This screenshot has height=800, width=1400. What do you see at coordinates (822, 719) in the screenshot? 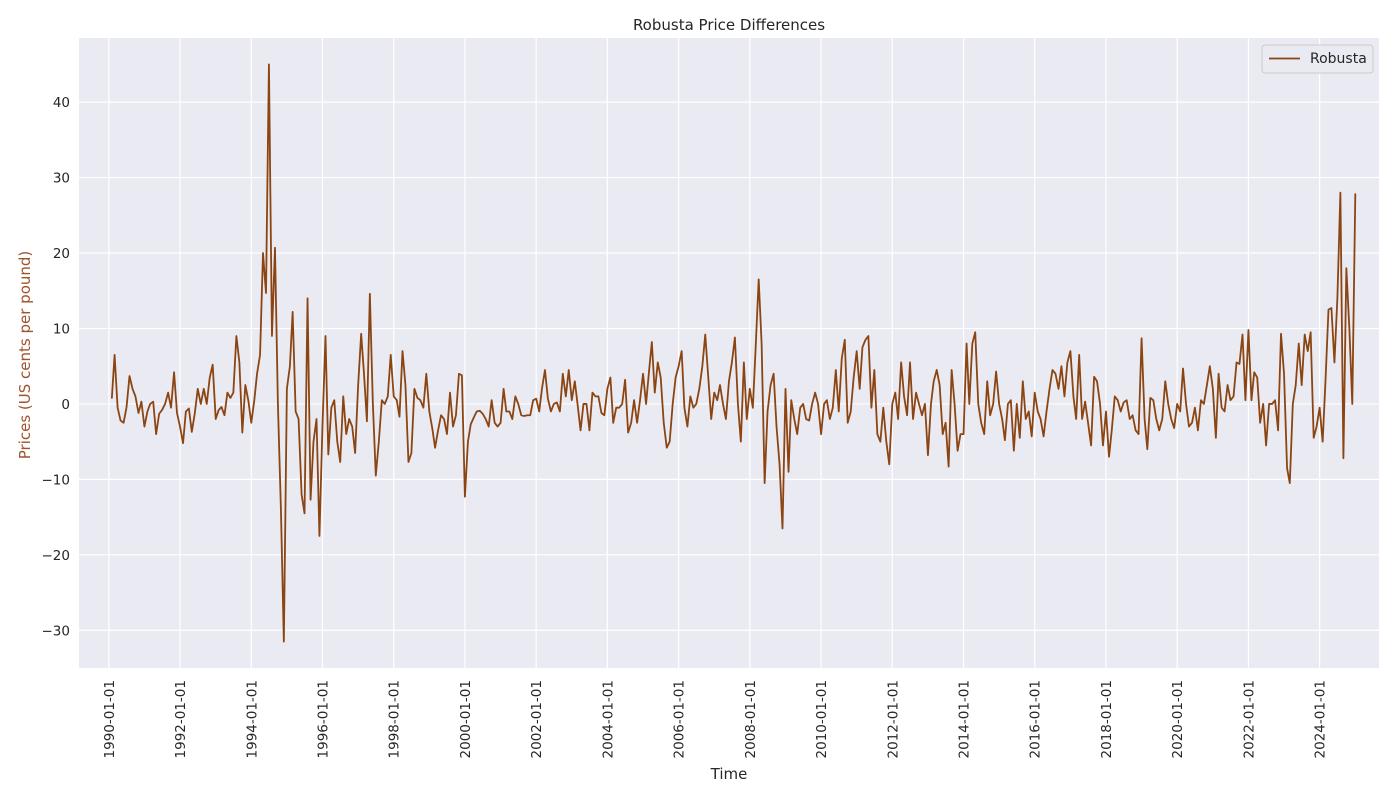
I see `x-tick-label: 2010-01-01` at bounding box center [822, 719].